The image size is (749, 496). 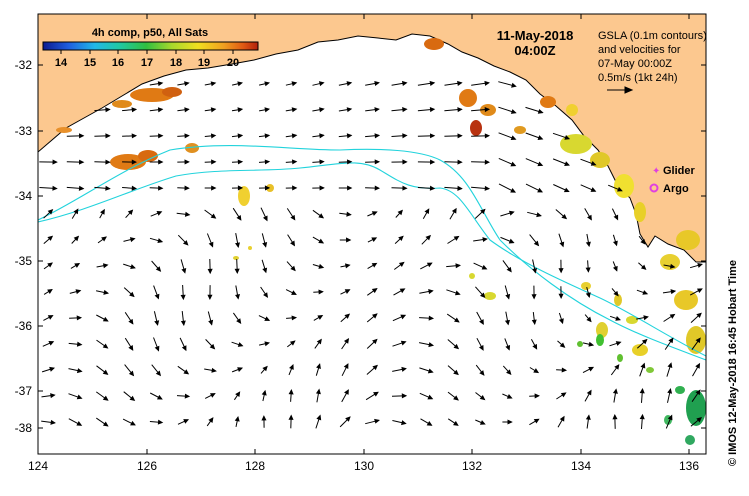 I want to click on colorbar-gradient, so click(x=150, y=46).